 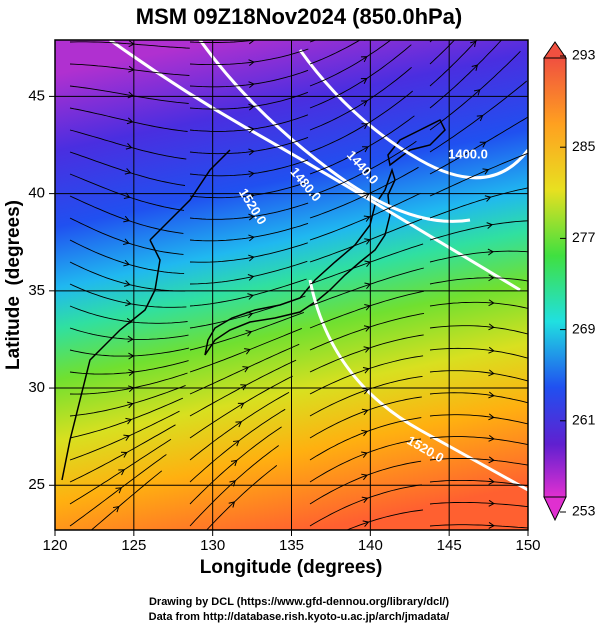 I want to click on x-tick-label: 125, so click(x=133, y=545).